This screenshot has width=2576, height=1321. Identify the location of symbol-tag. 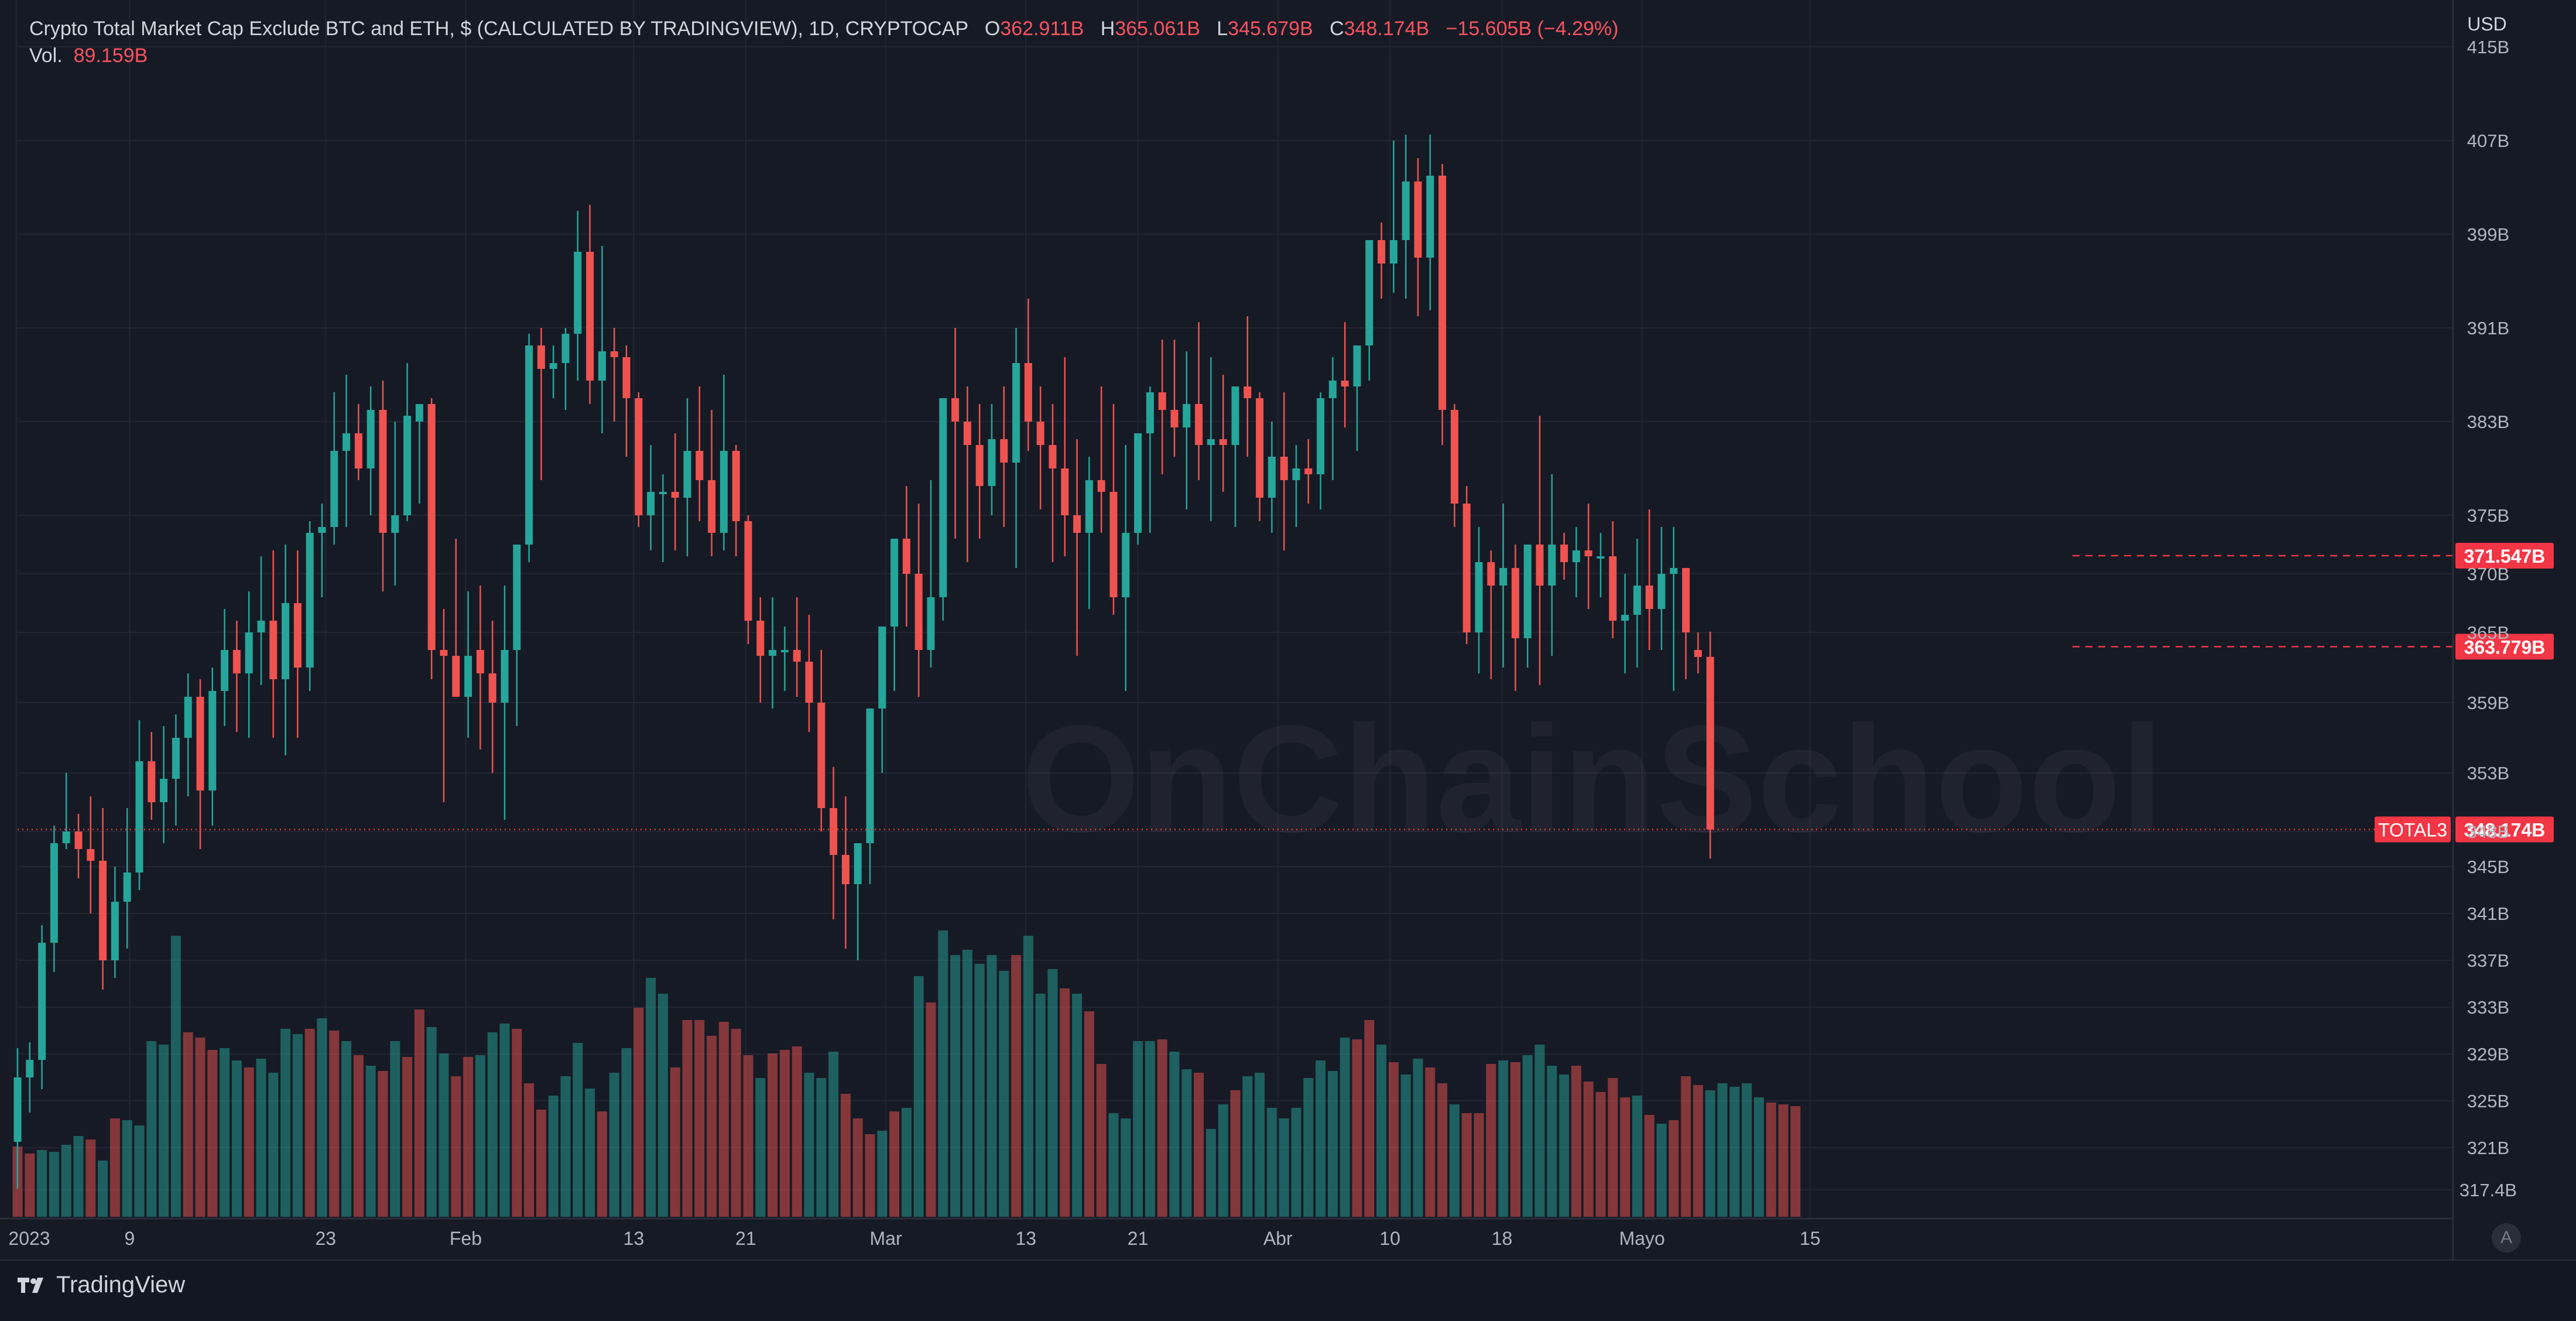
(2413, 829).